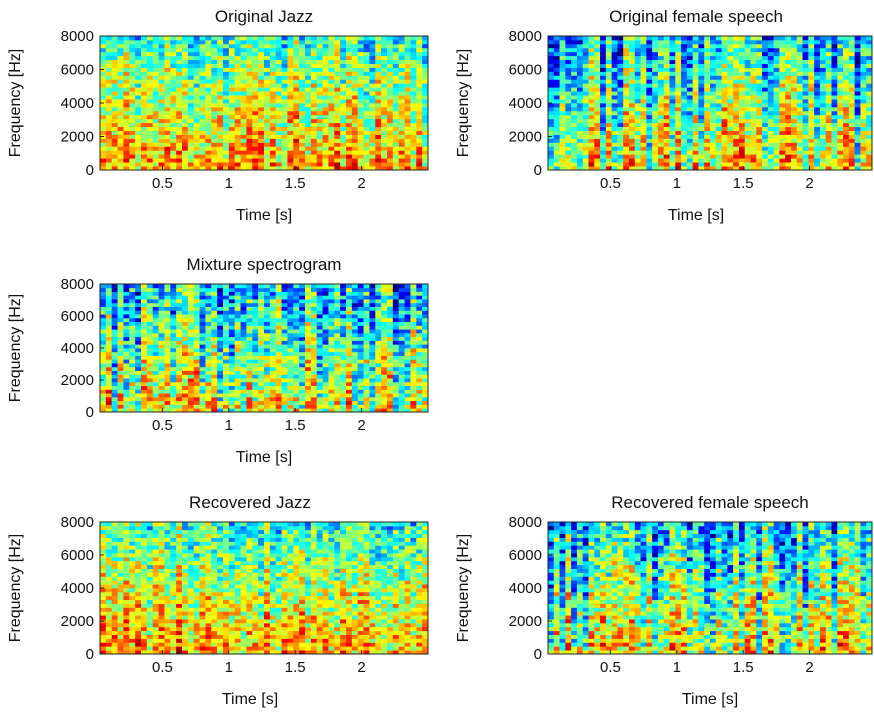  What do you see at coordinates (743, 183) in the screenshot?
I see `x-tick-label: 1.5` at bounding box center [743, 183].